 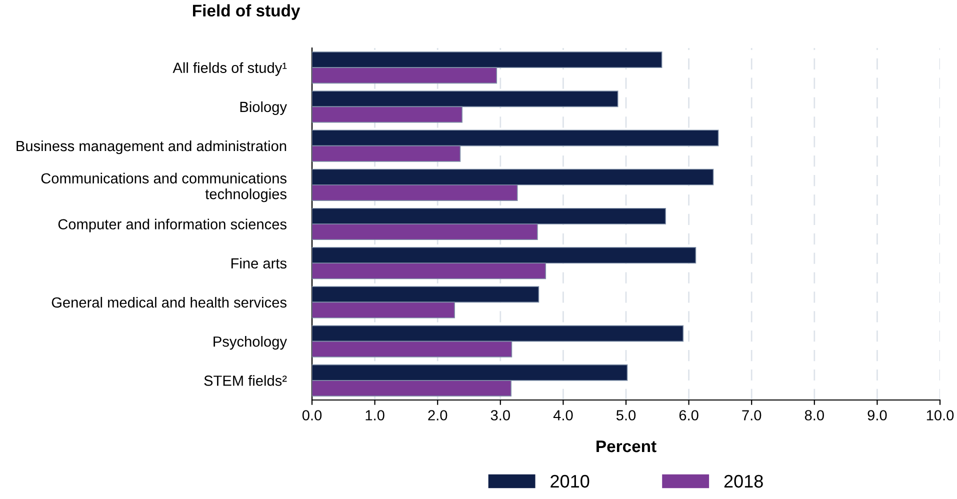 I want to click on legend-label: 2018, so click(x=743, y=481).